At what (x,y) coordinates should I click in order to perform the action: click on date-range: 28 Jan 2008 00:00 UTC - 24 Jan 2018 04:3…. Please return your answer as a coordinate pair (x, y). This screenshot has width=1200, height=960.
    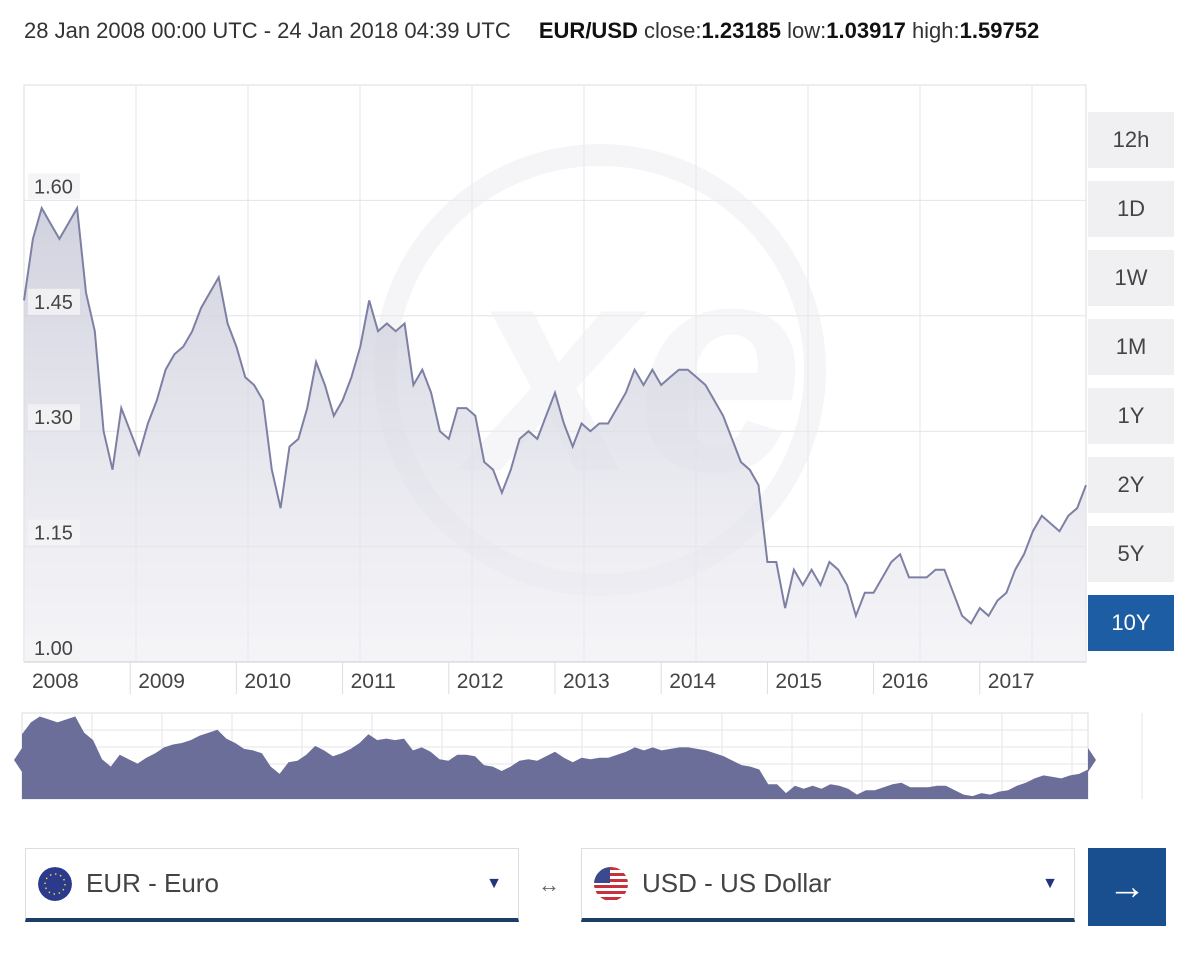
    Looking at the image, I should click on (267, 30).